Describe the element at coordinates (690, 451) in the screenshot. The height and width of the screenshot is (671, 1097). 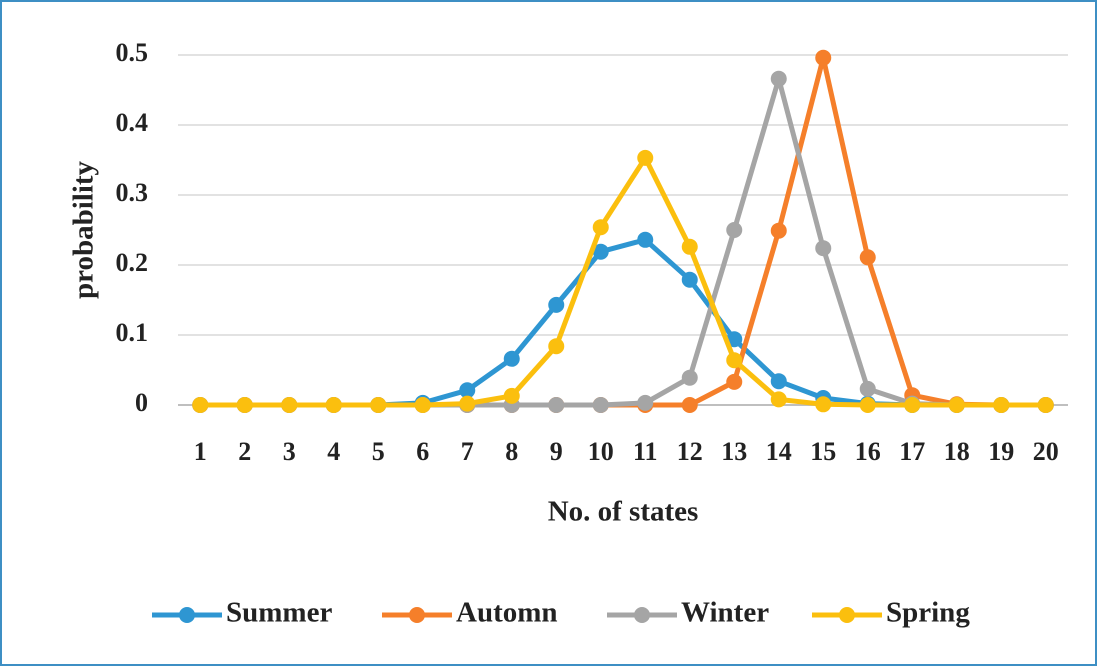
I see `x-tick-label: 12` at that location.